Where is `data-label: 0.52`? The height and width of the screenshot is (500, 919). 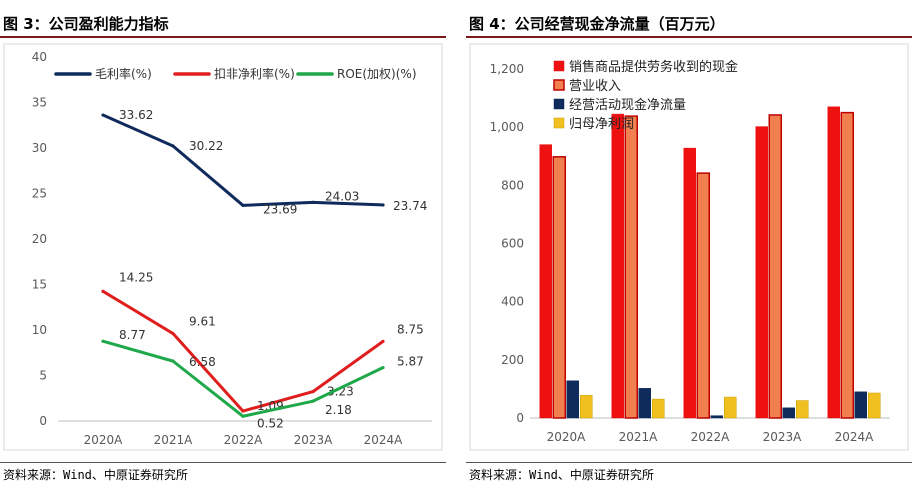 data-label: 0.52 is located at coordinates (270, 423).